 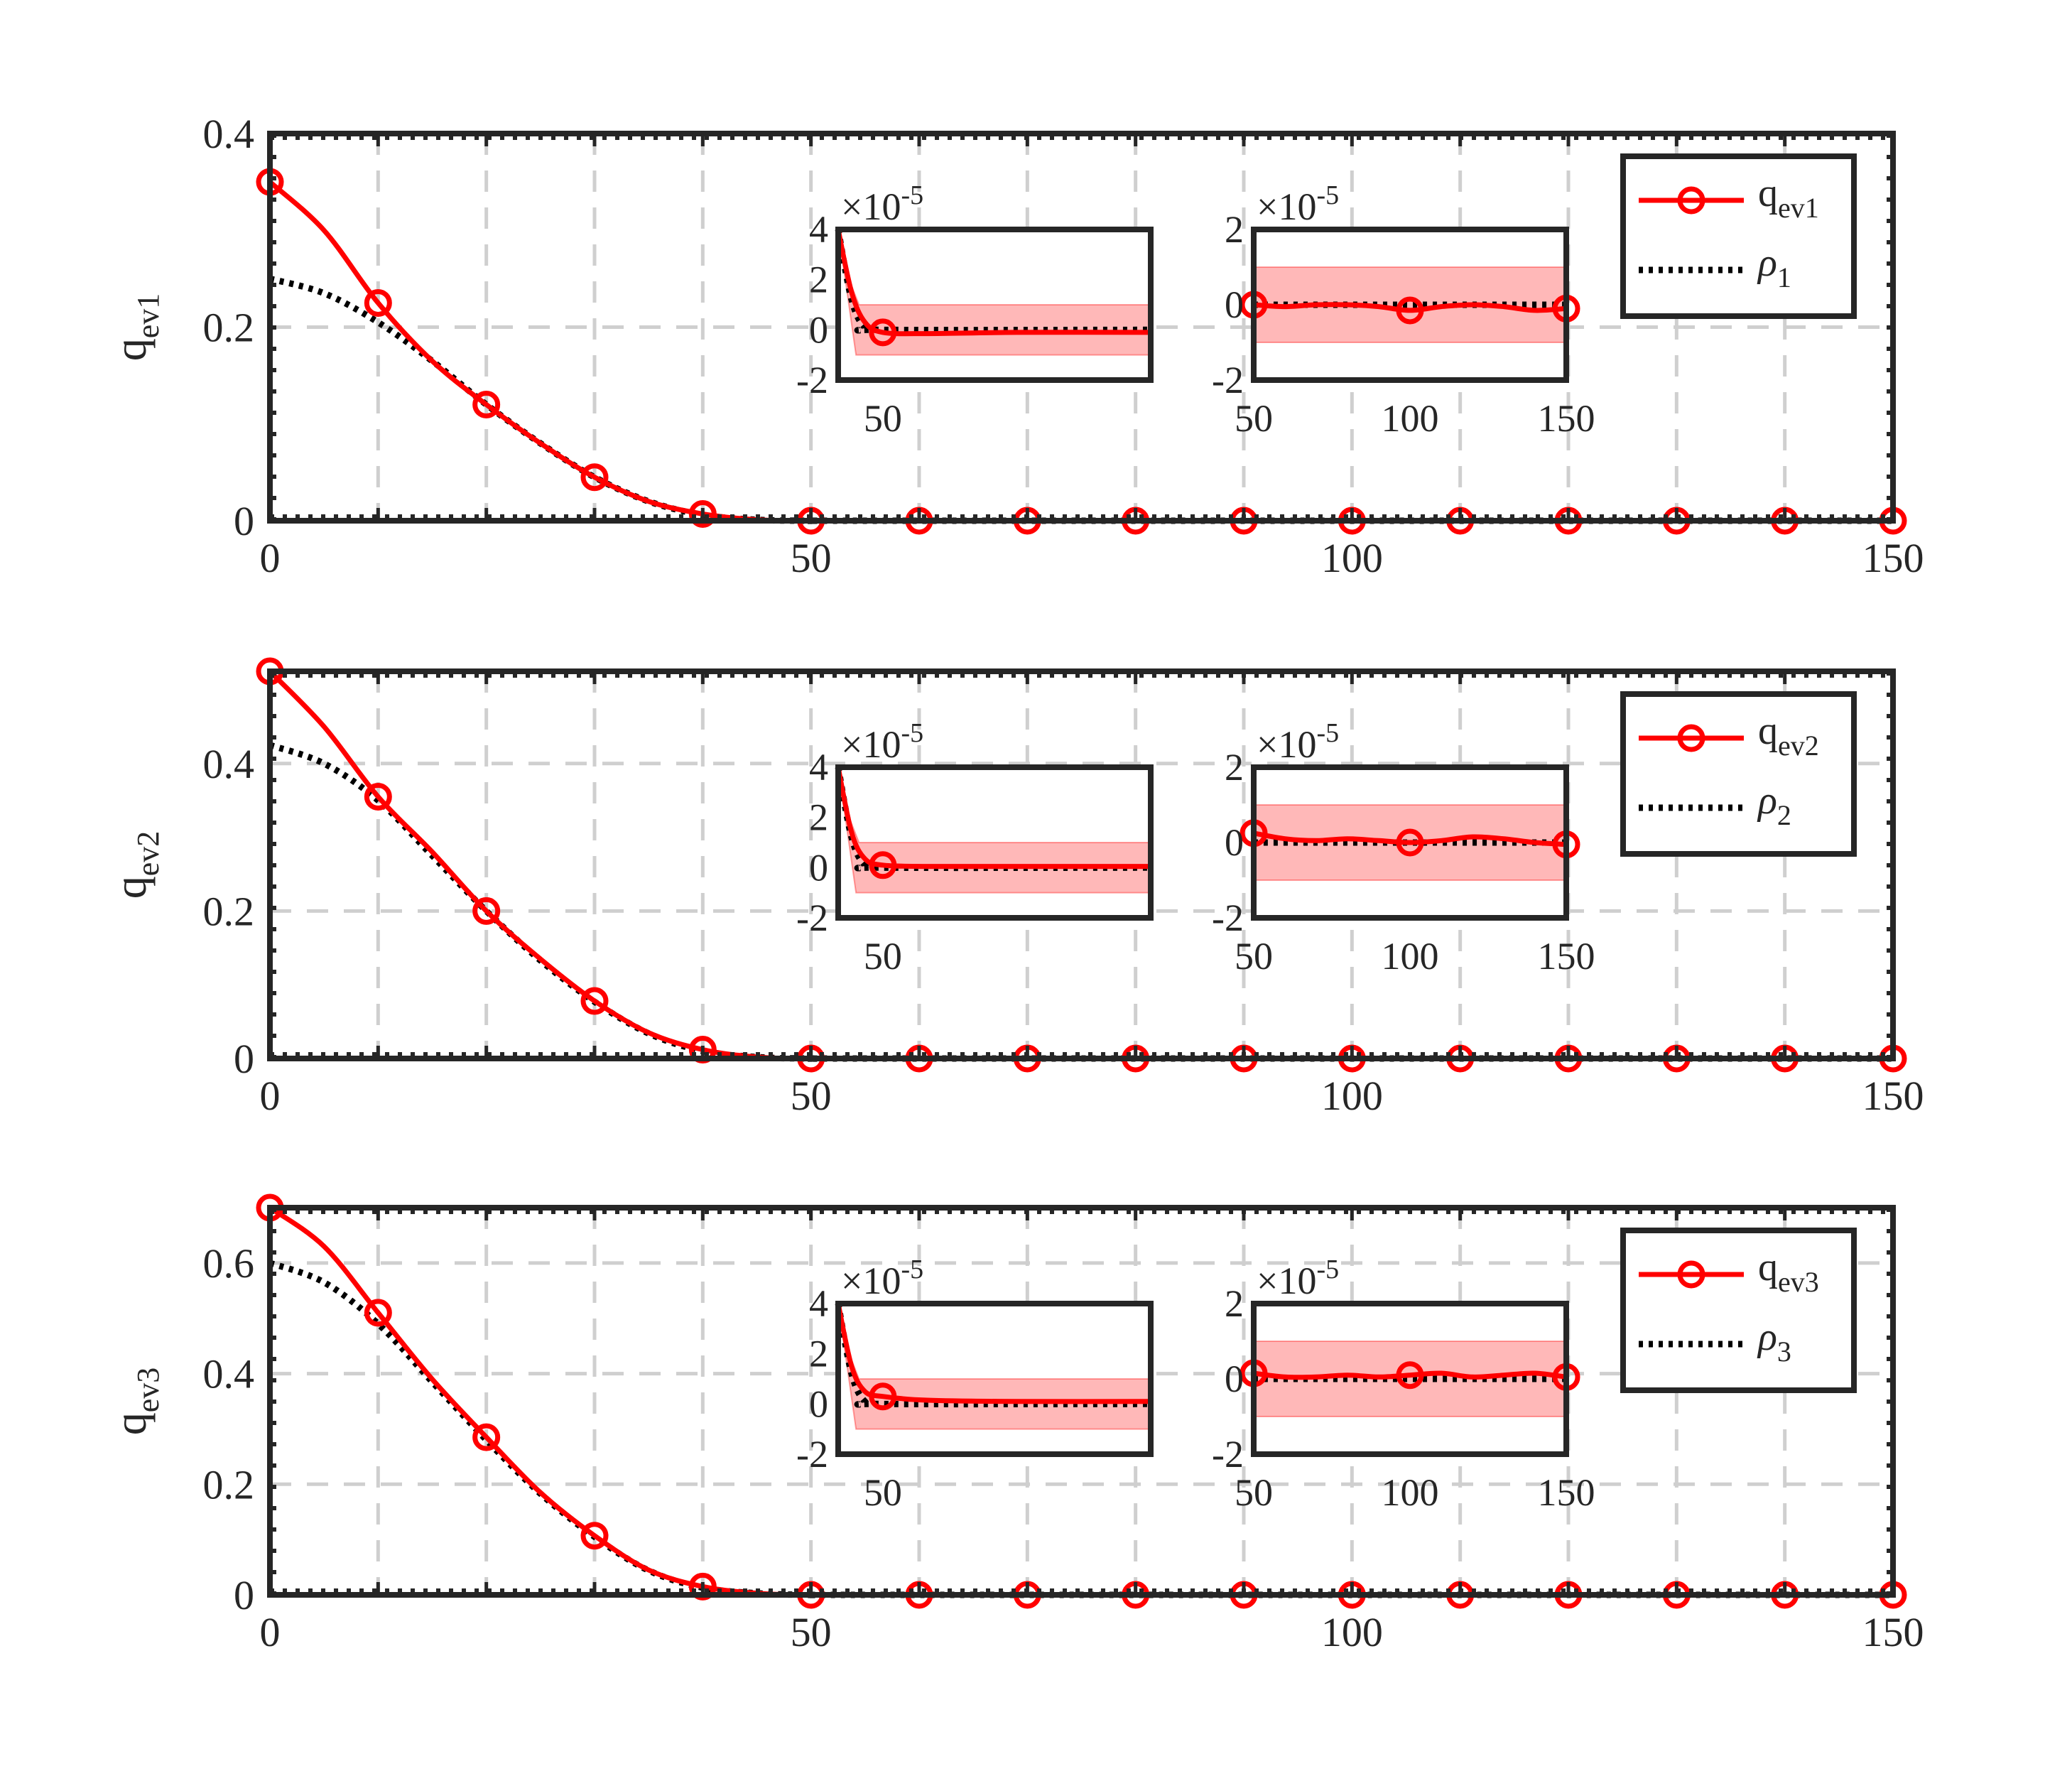 I want to click on legend-rho-label: ρ1, so click(x=1774, y=267).